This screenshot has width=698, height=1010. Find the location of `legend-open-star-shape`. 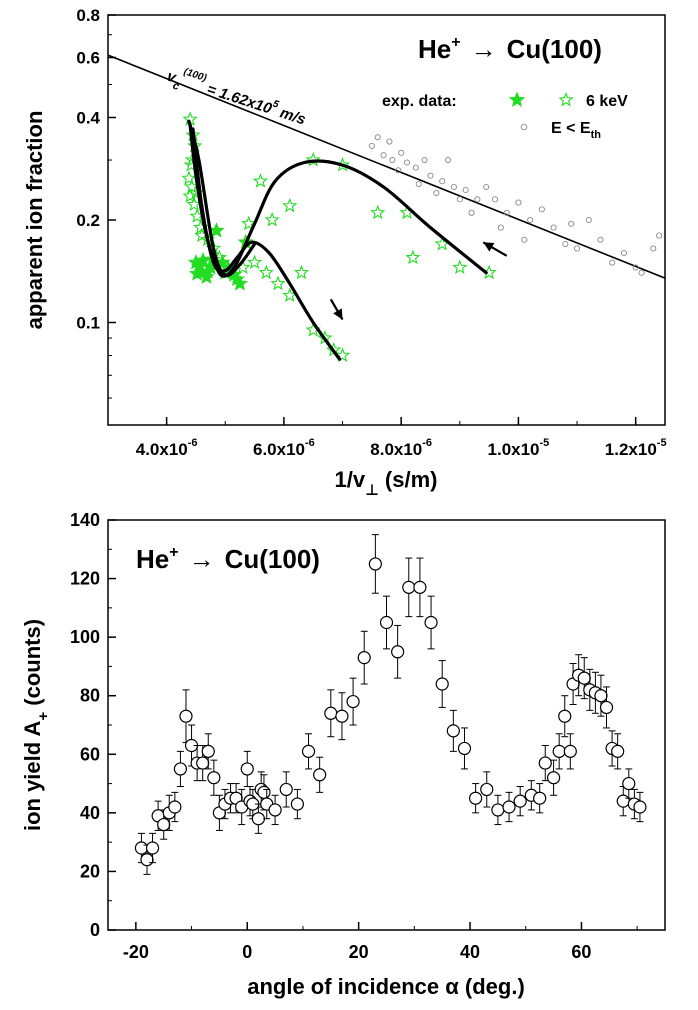

legend-open-star-shape is located at coordinates (566, 99).